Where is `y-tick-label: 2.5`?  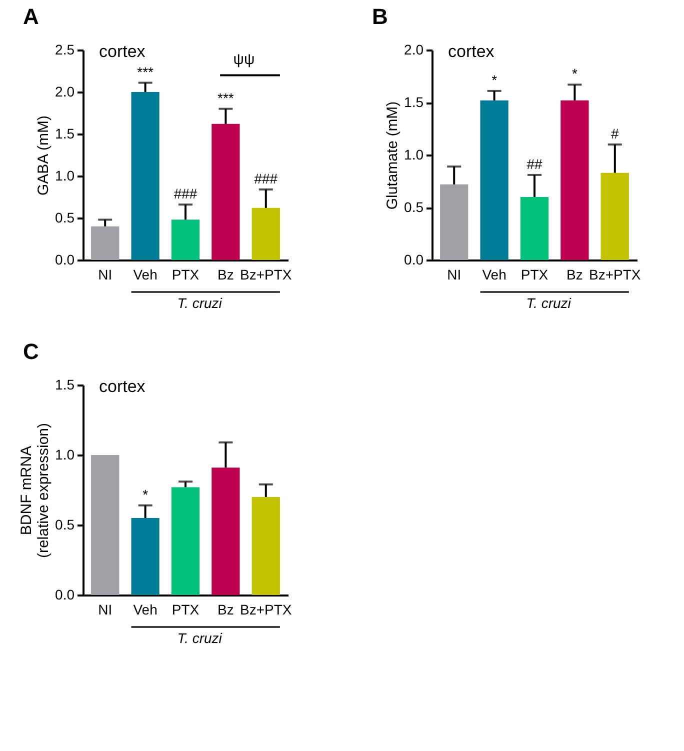
y-tick-label: 2.5 is located at coordinates (65, 50).